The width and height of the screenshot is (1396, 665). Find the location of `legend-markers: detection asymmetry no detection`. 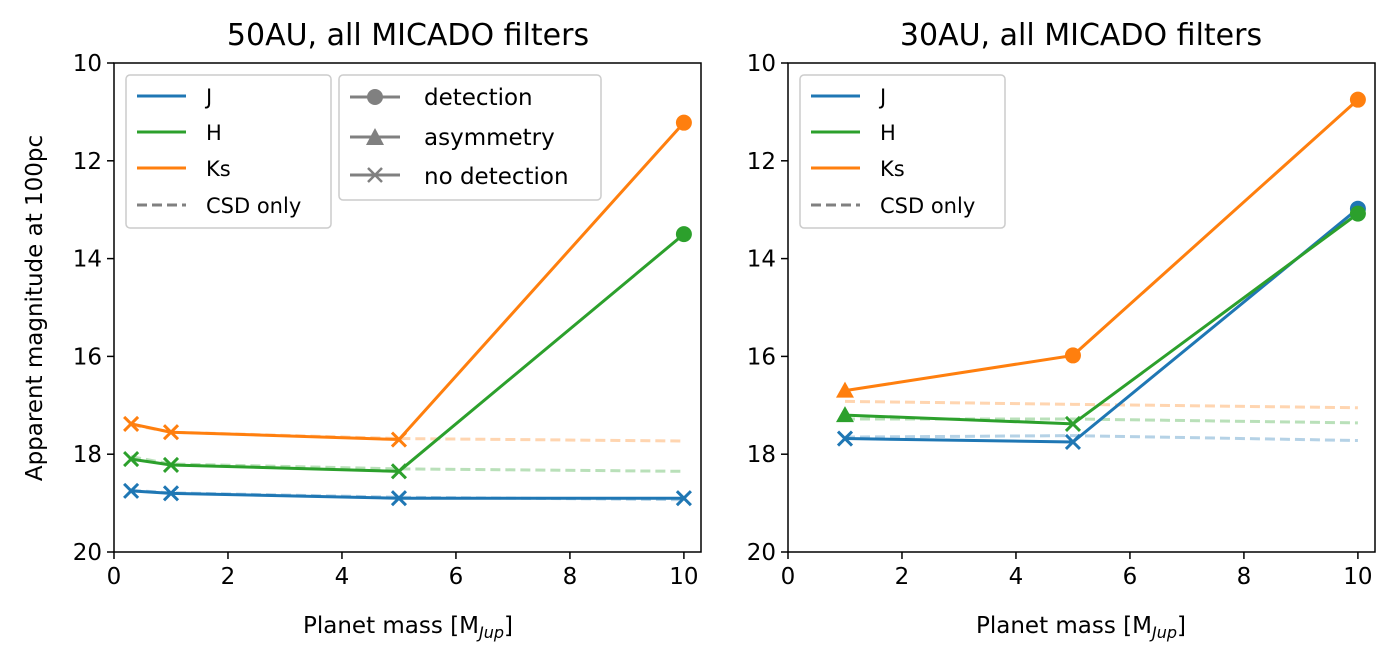

legend-markers: detection asymmetry no detection is located at coordinates (470, 137).